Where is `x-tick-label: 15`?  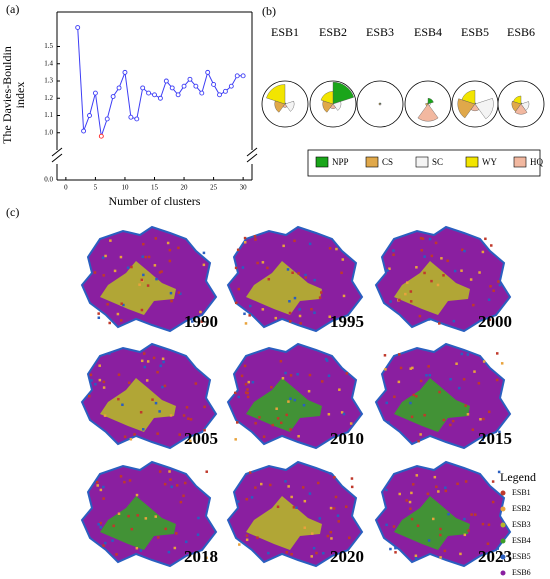 x-tick-label: 15 is located at coordinates (155, 188).